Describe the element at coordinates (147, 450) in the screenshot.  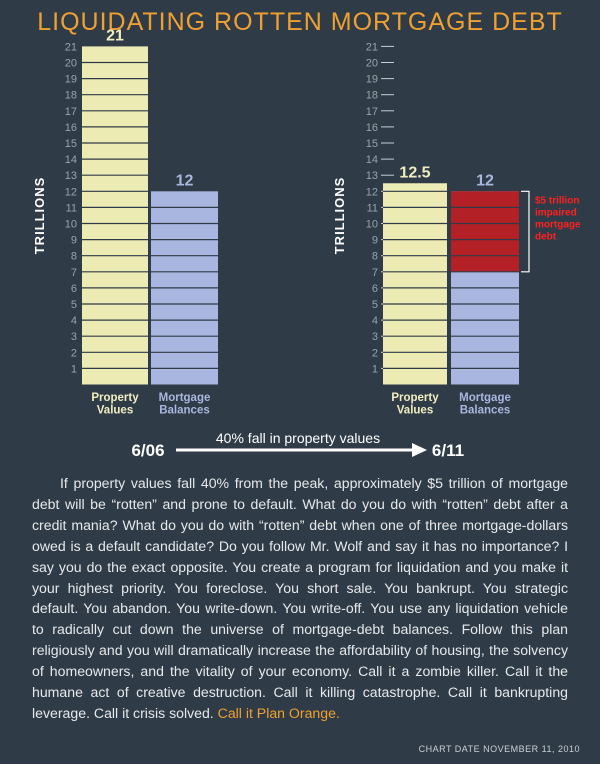
I see `timeline-start-label: 6/06` at that location.